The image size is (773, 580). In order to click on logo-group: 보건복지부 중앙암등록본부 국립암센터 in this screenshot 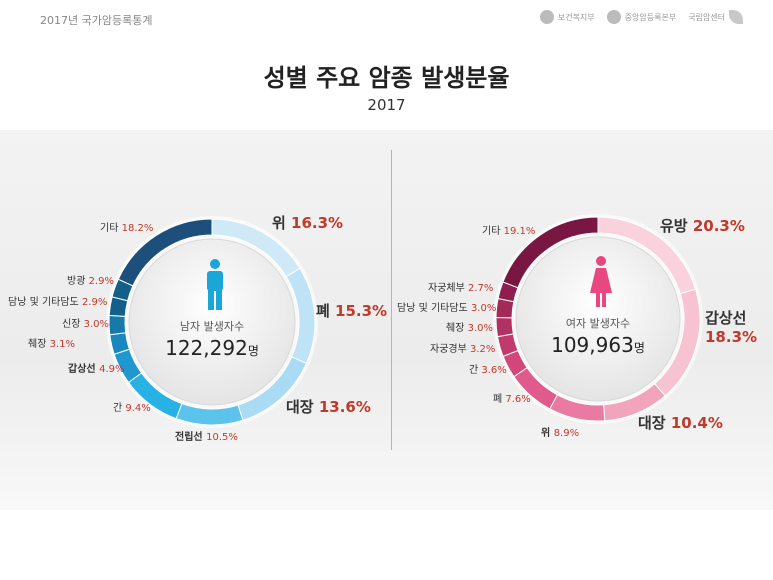, I will do `click(641, 17)`.